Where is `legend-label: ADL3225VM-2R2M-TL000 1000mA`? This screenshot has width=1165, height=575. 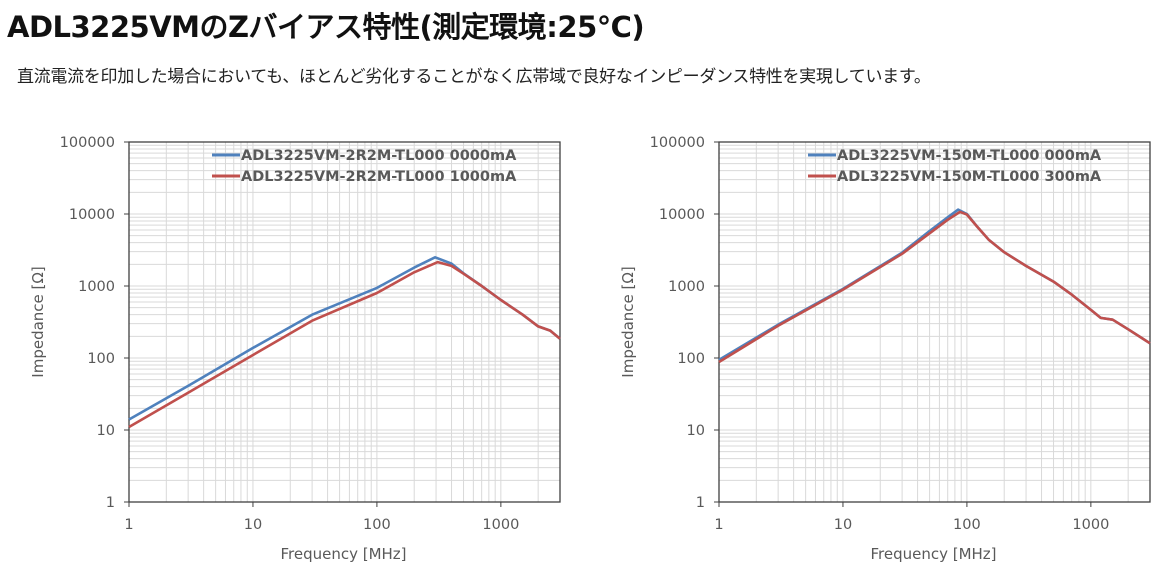 legend-label: ADL3225VM-2R2M-TL000 1000mA is located at coordinates (379, 177).